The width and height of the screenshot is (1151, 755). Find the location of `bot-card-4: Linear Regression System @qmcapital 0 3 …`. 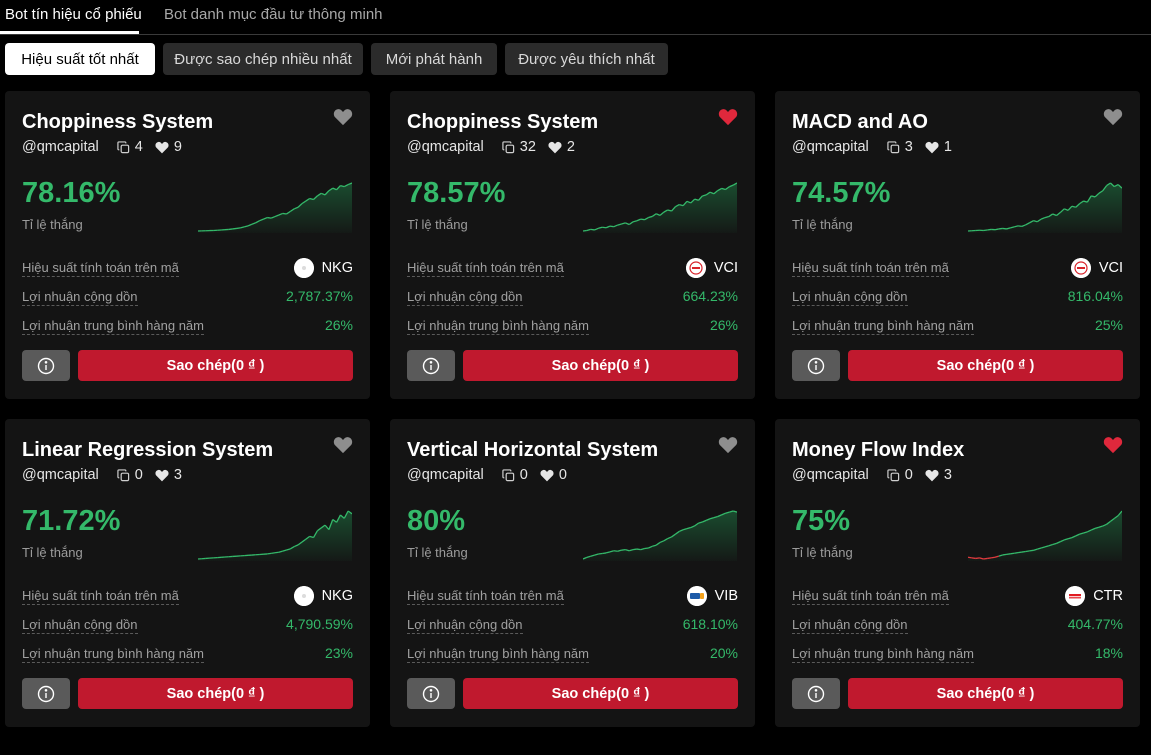

bot-card-4: Linear Regression System @qmcapital 0 3 … is located at coordinates (187, 573).